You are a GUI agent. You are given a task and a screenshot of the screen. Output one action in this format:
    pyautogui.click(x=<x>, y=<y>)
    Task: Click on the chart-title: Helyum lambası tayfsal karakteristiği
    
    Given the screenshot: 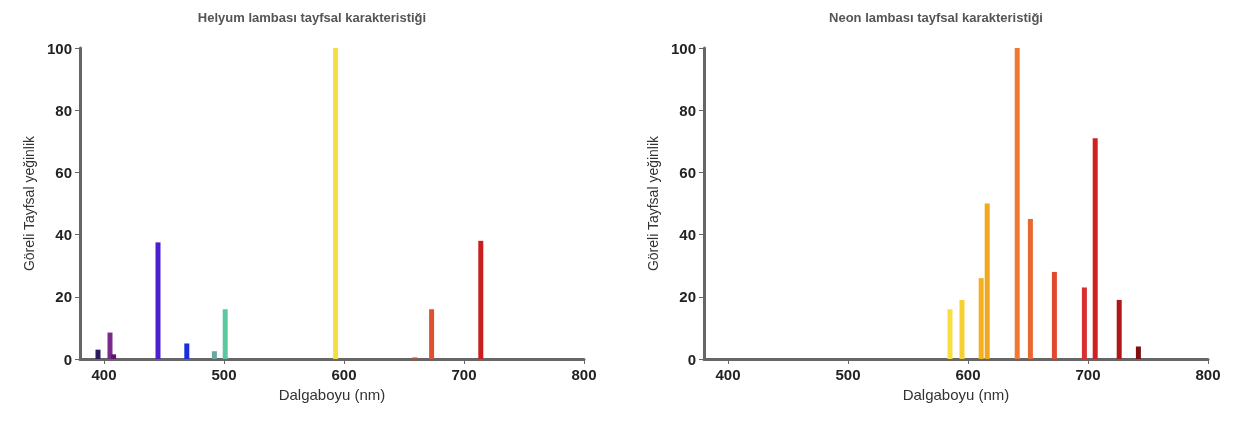 What is the action you would take?
    pyautogui.click(x=312, y=17)
    